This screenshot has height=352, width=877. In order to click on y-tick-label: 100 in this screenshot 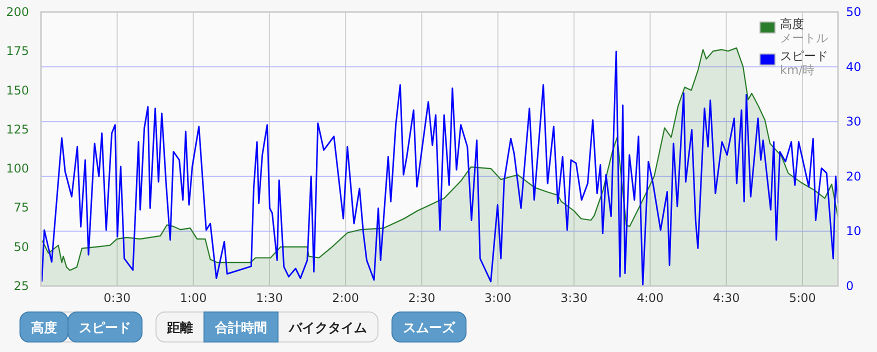, I will do `click(17, 169)`.